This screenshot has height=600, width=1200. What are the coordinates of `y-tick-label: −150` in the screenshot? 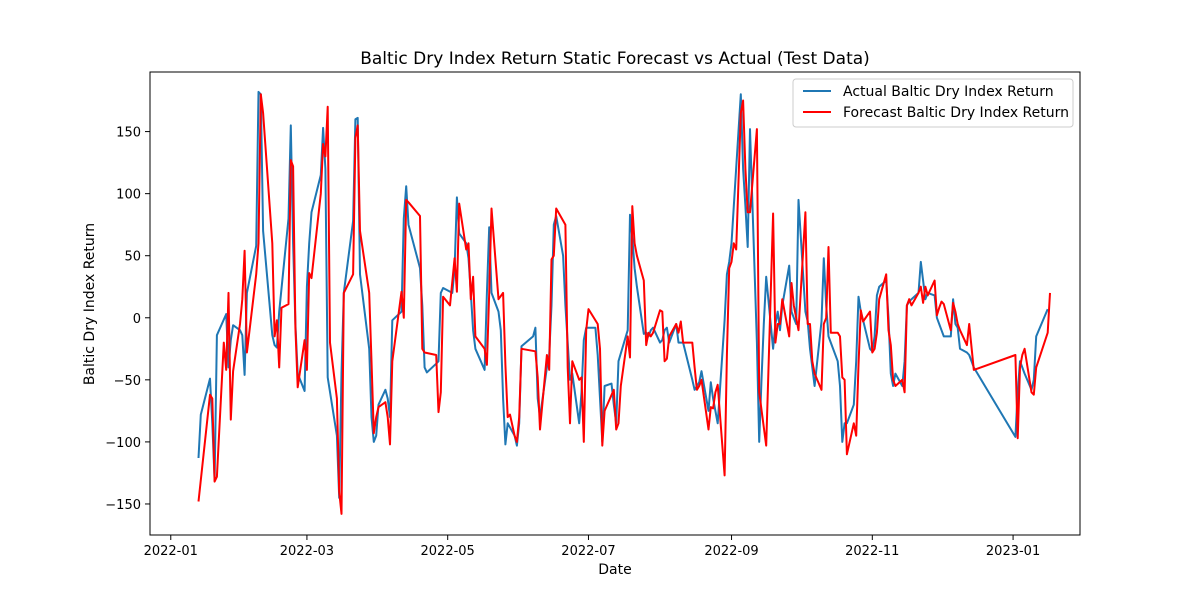 It's located at (123, 505).